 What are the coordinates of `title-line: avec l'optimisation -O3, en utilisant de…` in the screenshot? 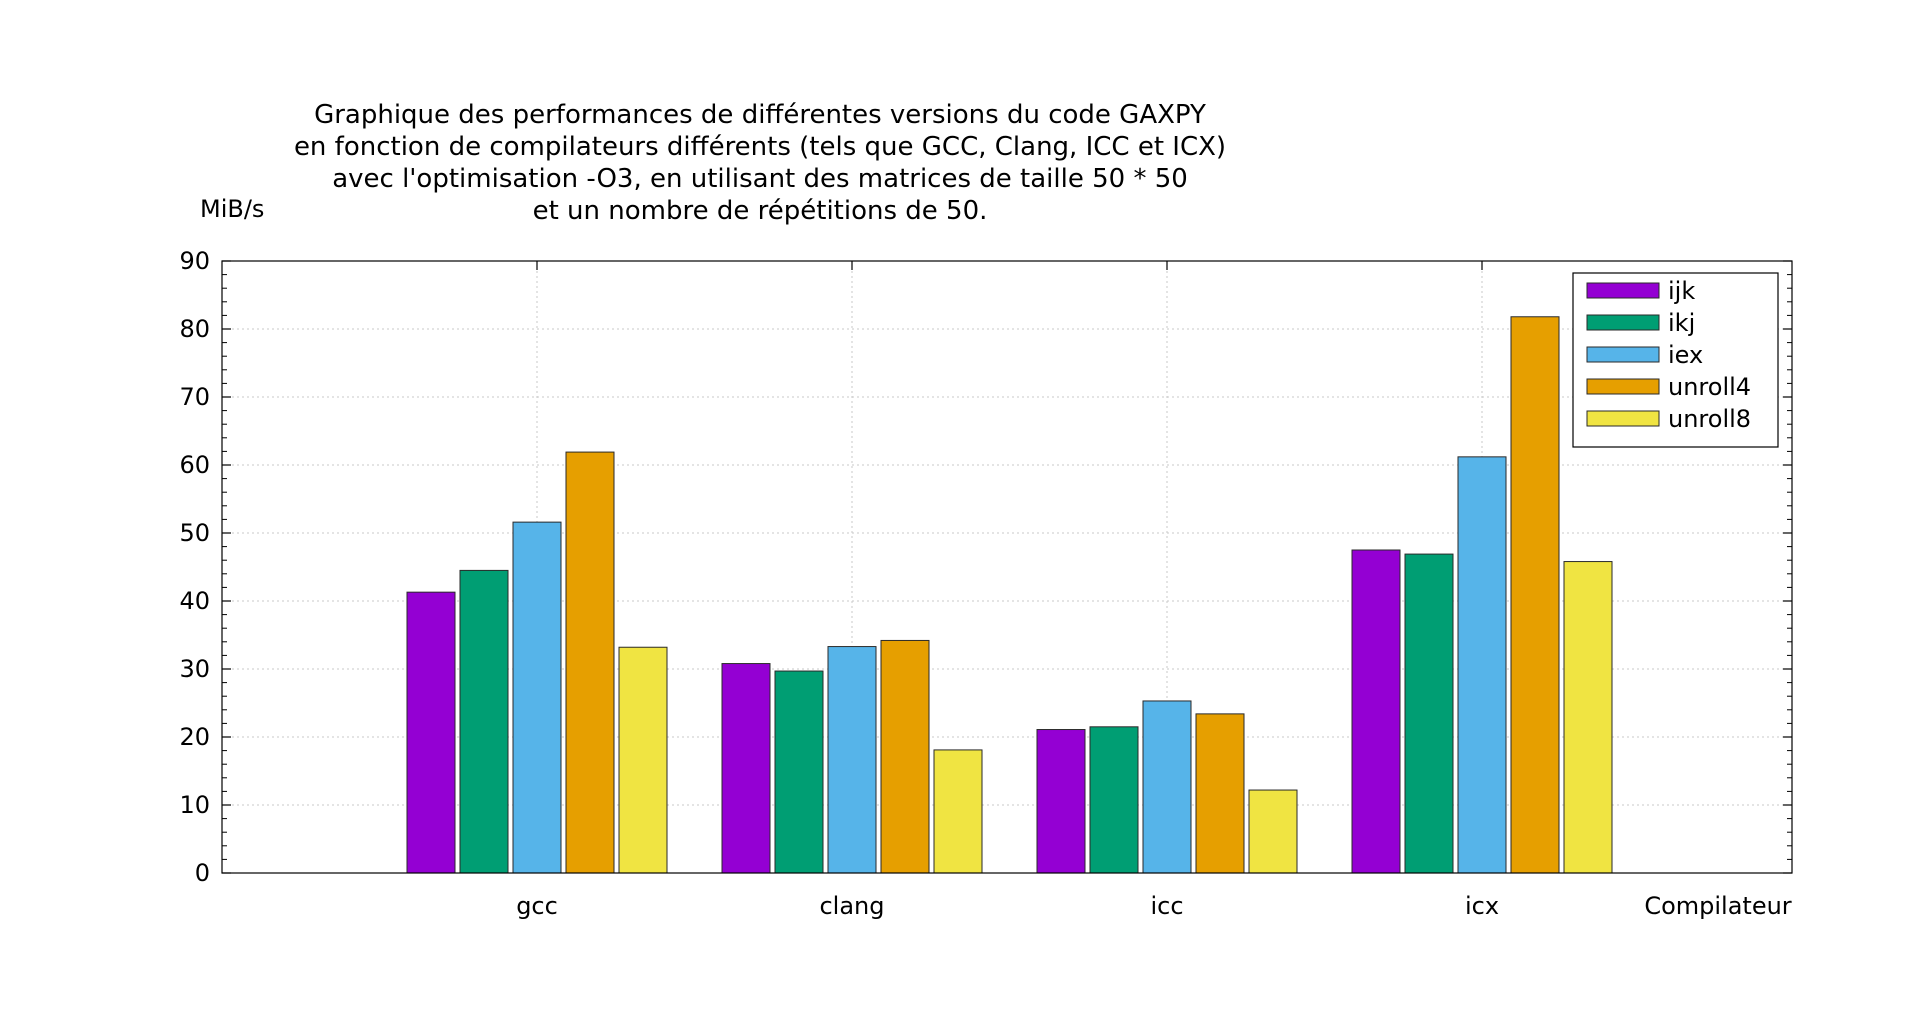 It's located at (760, 179).